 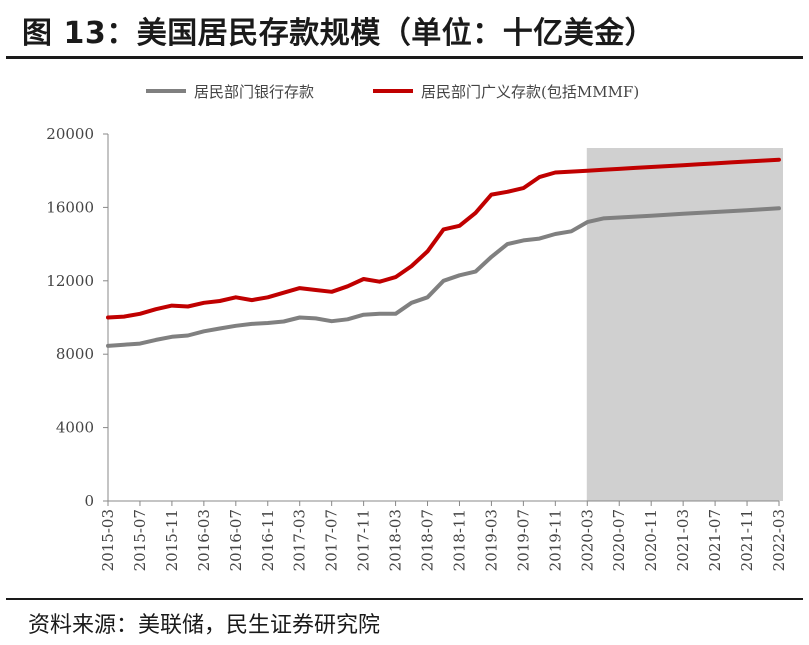 I want to click on legend-label-1: 居民部门银行存款, so click(x=254, y=92).